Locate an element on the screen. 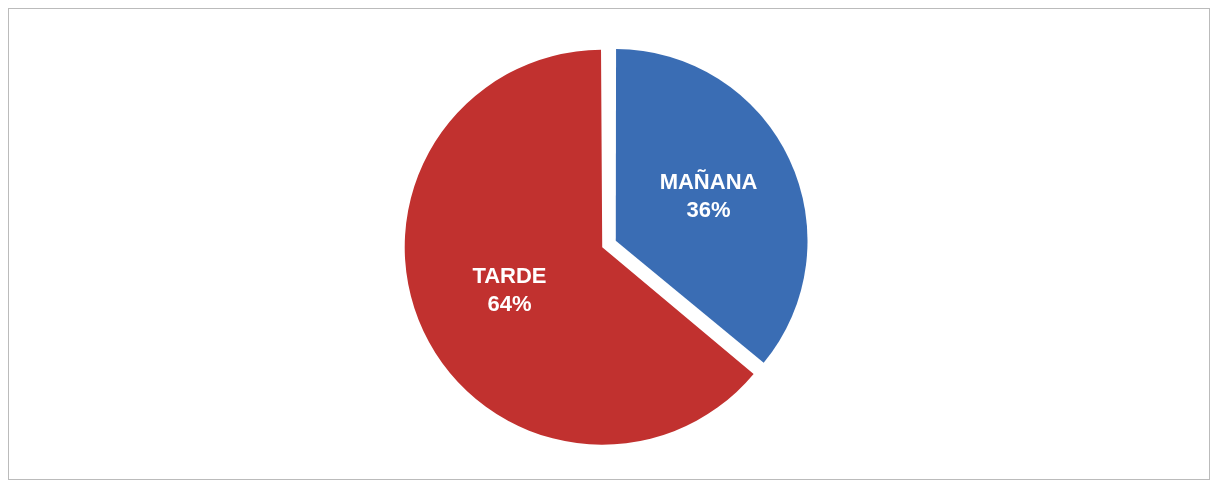  slice-label: MAÑANA is located at coordinates (708, 182).